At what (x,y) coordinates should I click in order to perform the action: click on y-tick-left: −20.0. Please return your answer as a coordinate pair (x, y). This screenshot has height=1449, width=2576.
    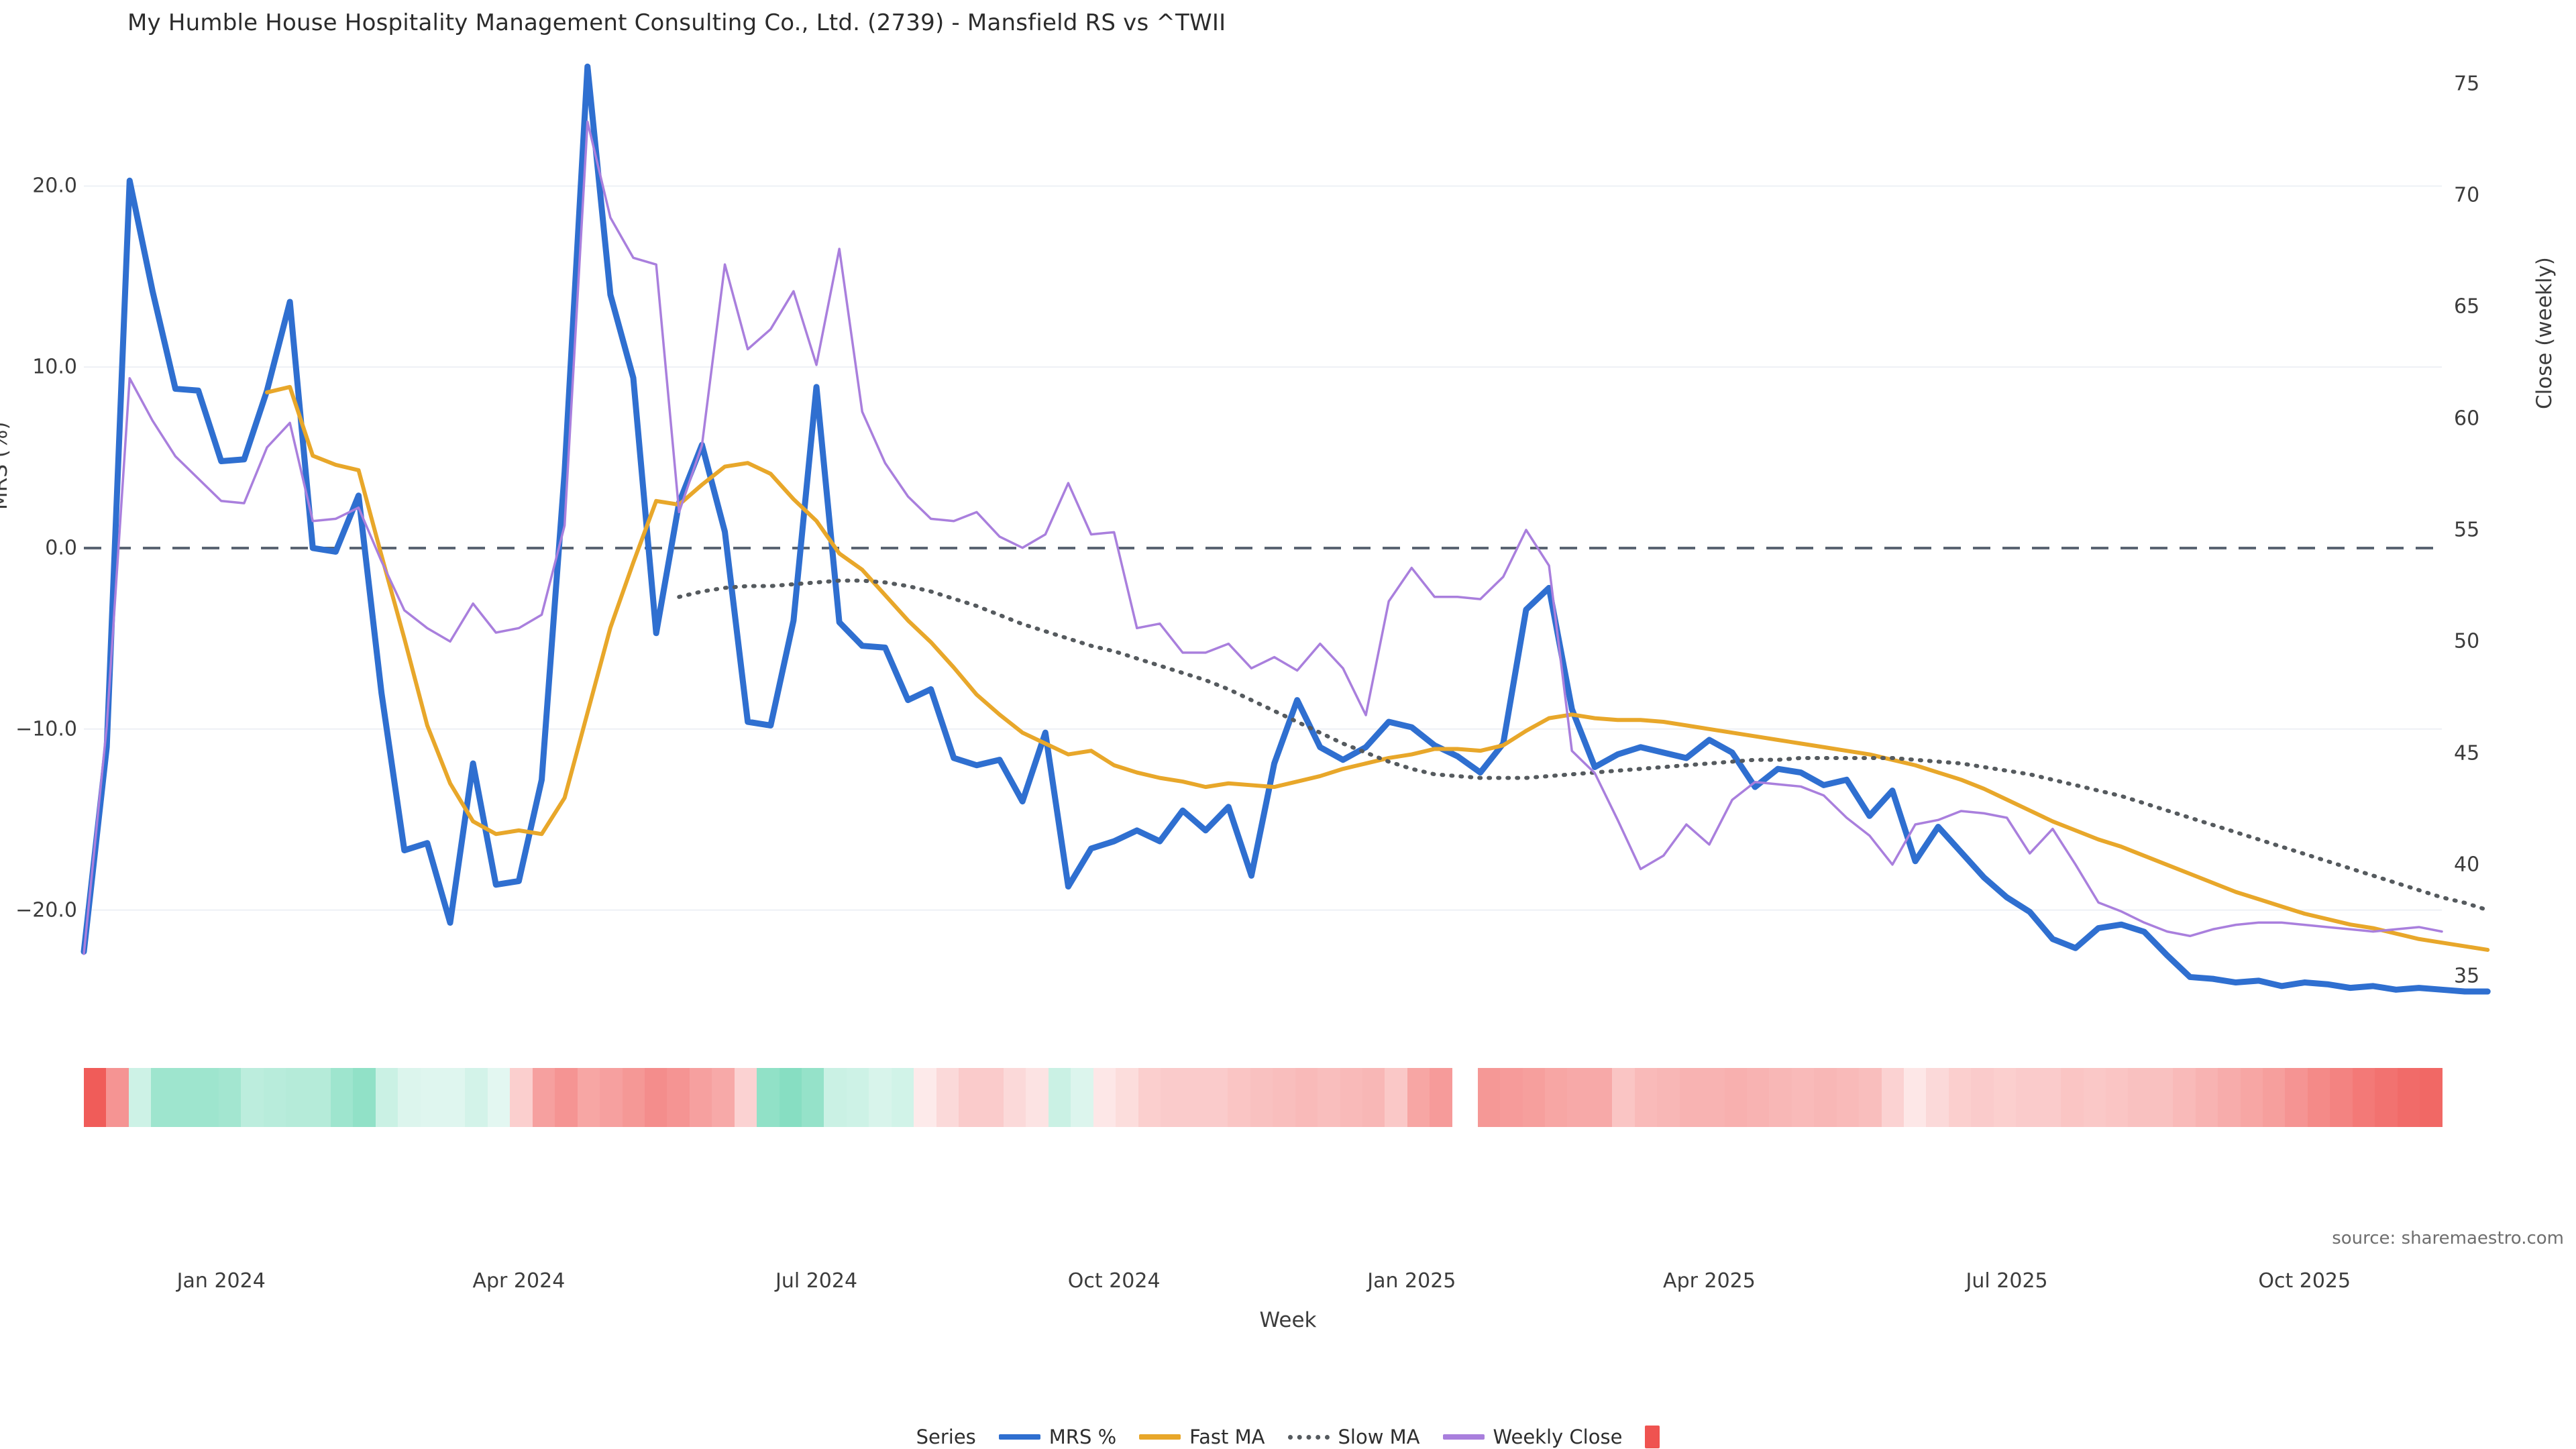
    Looking at the image, I should click on (46, 910).